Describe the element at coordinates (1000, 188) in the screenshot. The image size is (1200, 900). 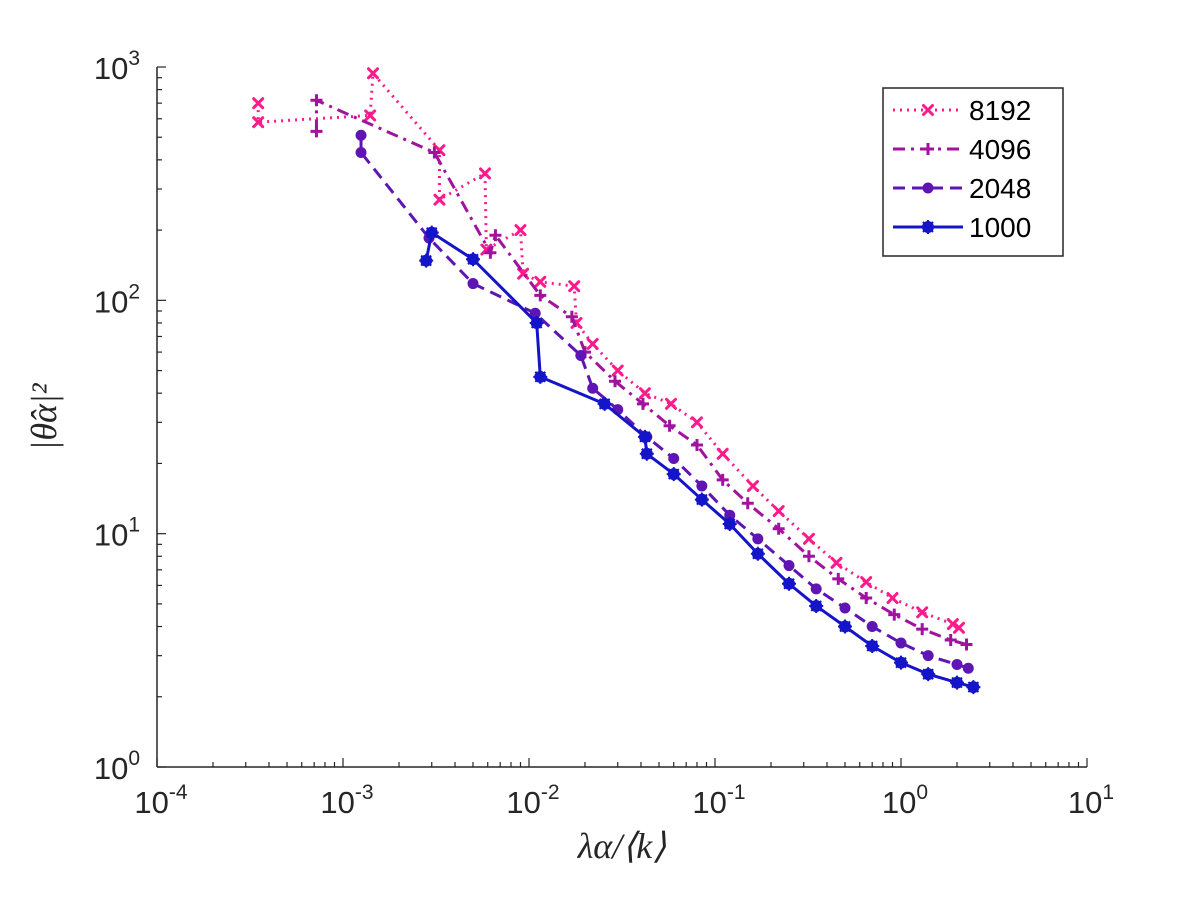
I see `legend-label: 2048` at that location.